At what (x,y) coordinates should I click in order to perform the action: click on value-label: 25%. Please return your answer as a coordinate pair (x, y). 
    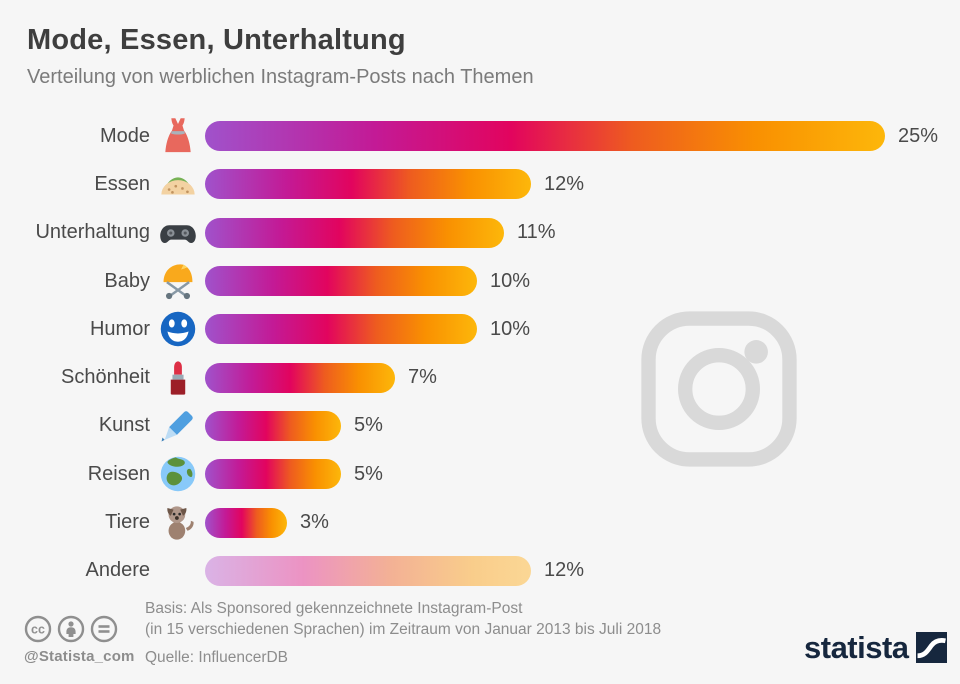
    Looking at the image, I should click on (918, 135).